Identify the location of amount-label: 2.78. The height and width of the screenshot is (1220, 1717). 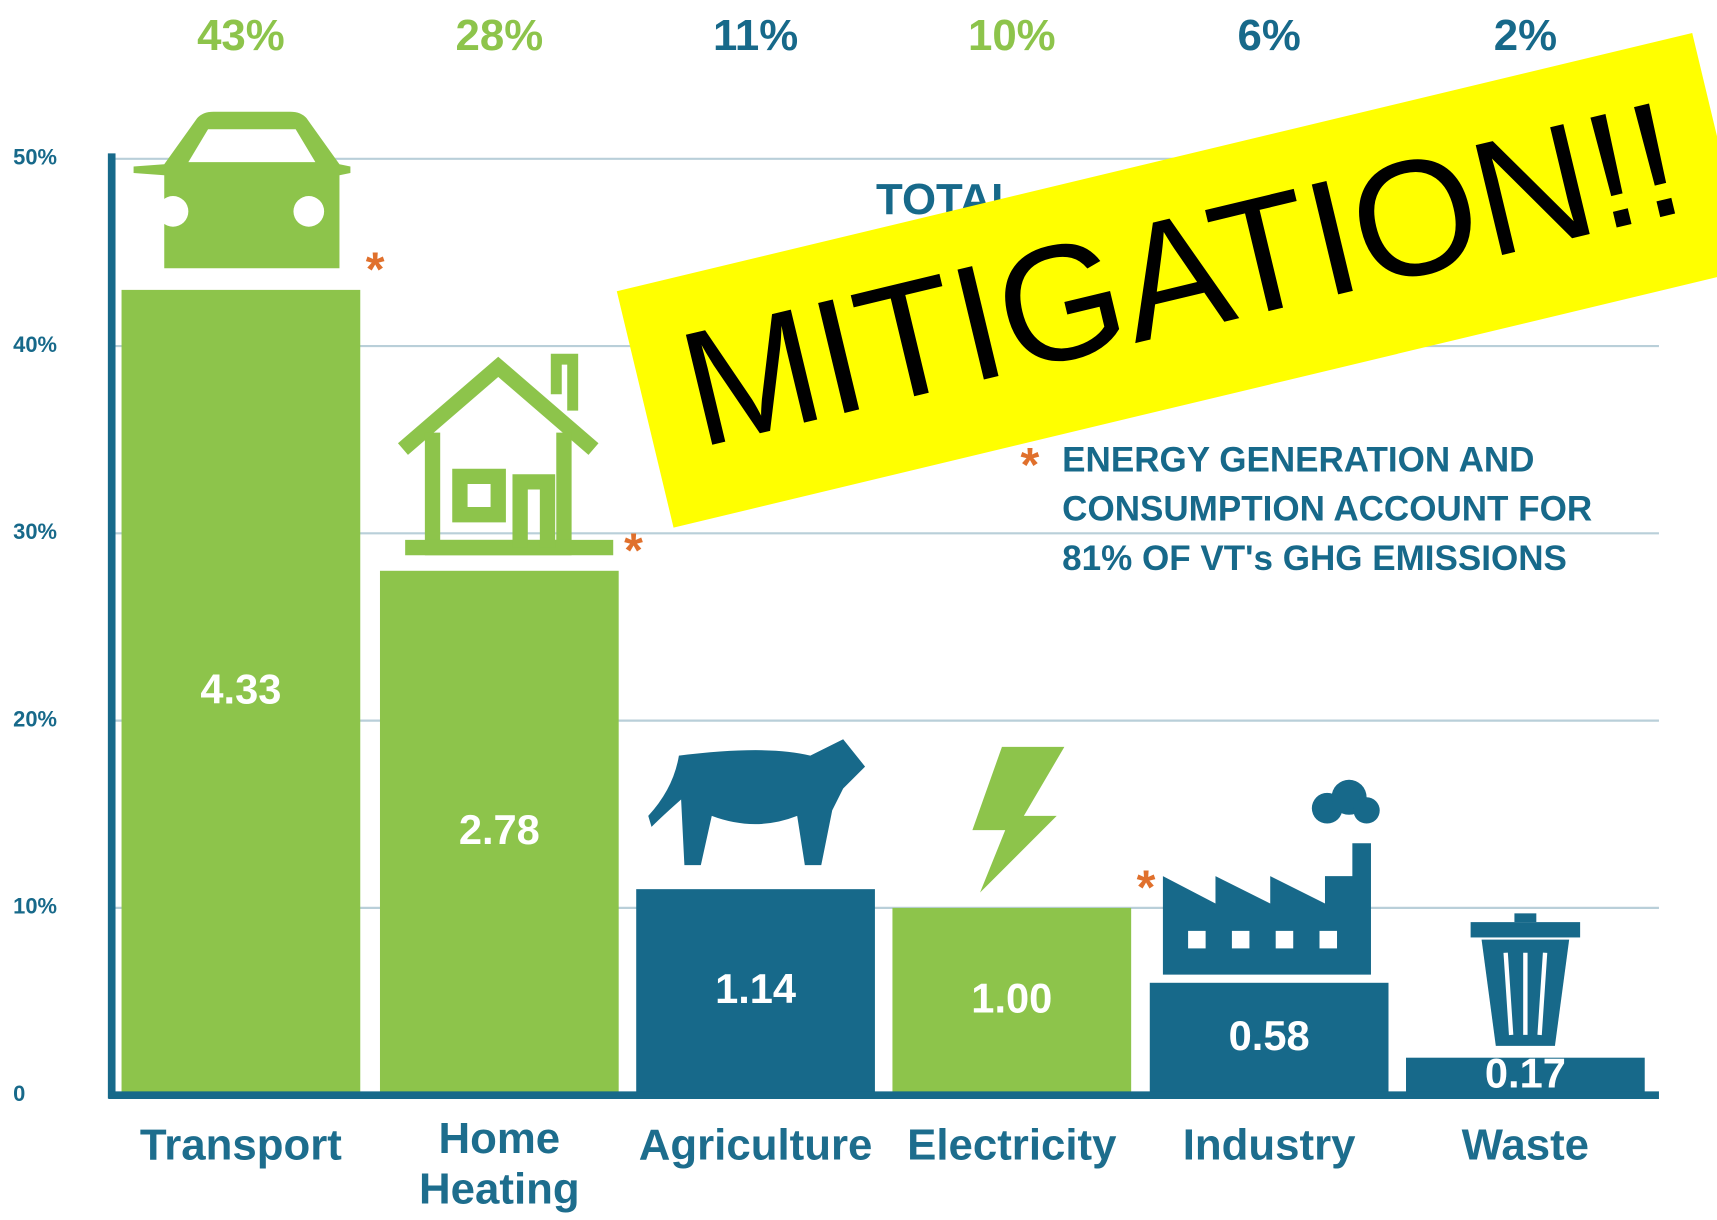
(499, 829).